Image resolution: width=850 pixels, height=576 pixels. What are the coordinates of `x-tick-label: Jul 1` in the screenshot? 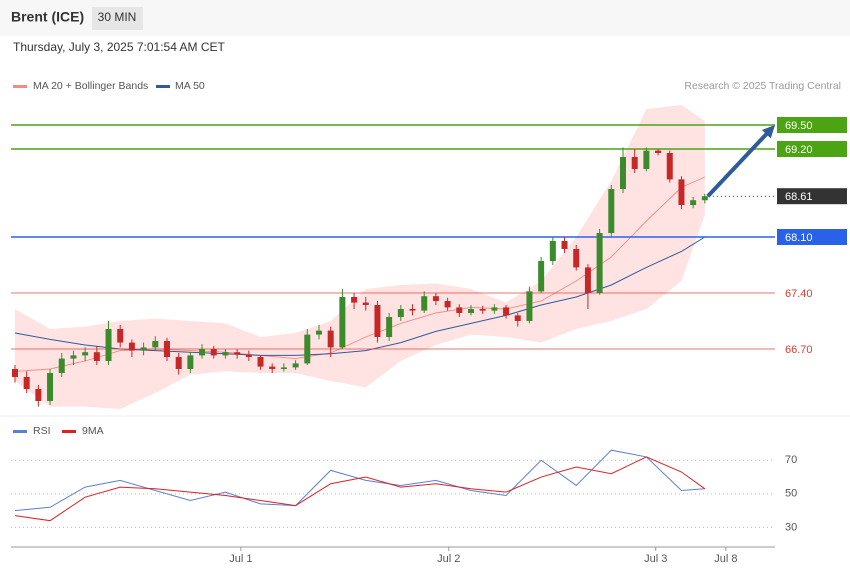 It's located at (240, 559).